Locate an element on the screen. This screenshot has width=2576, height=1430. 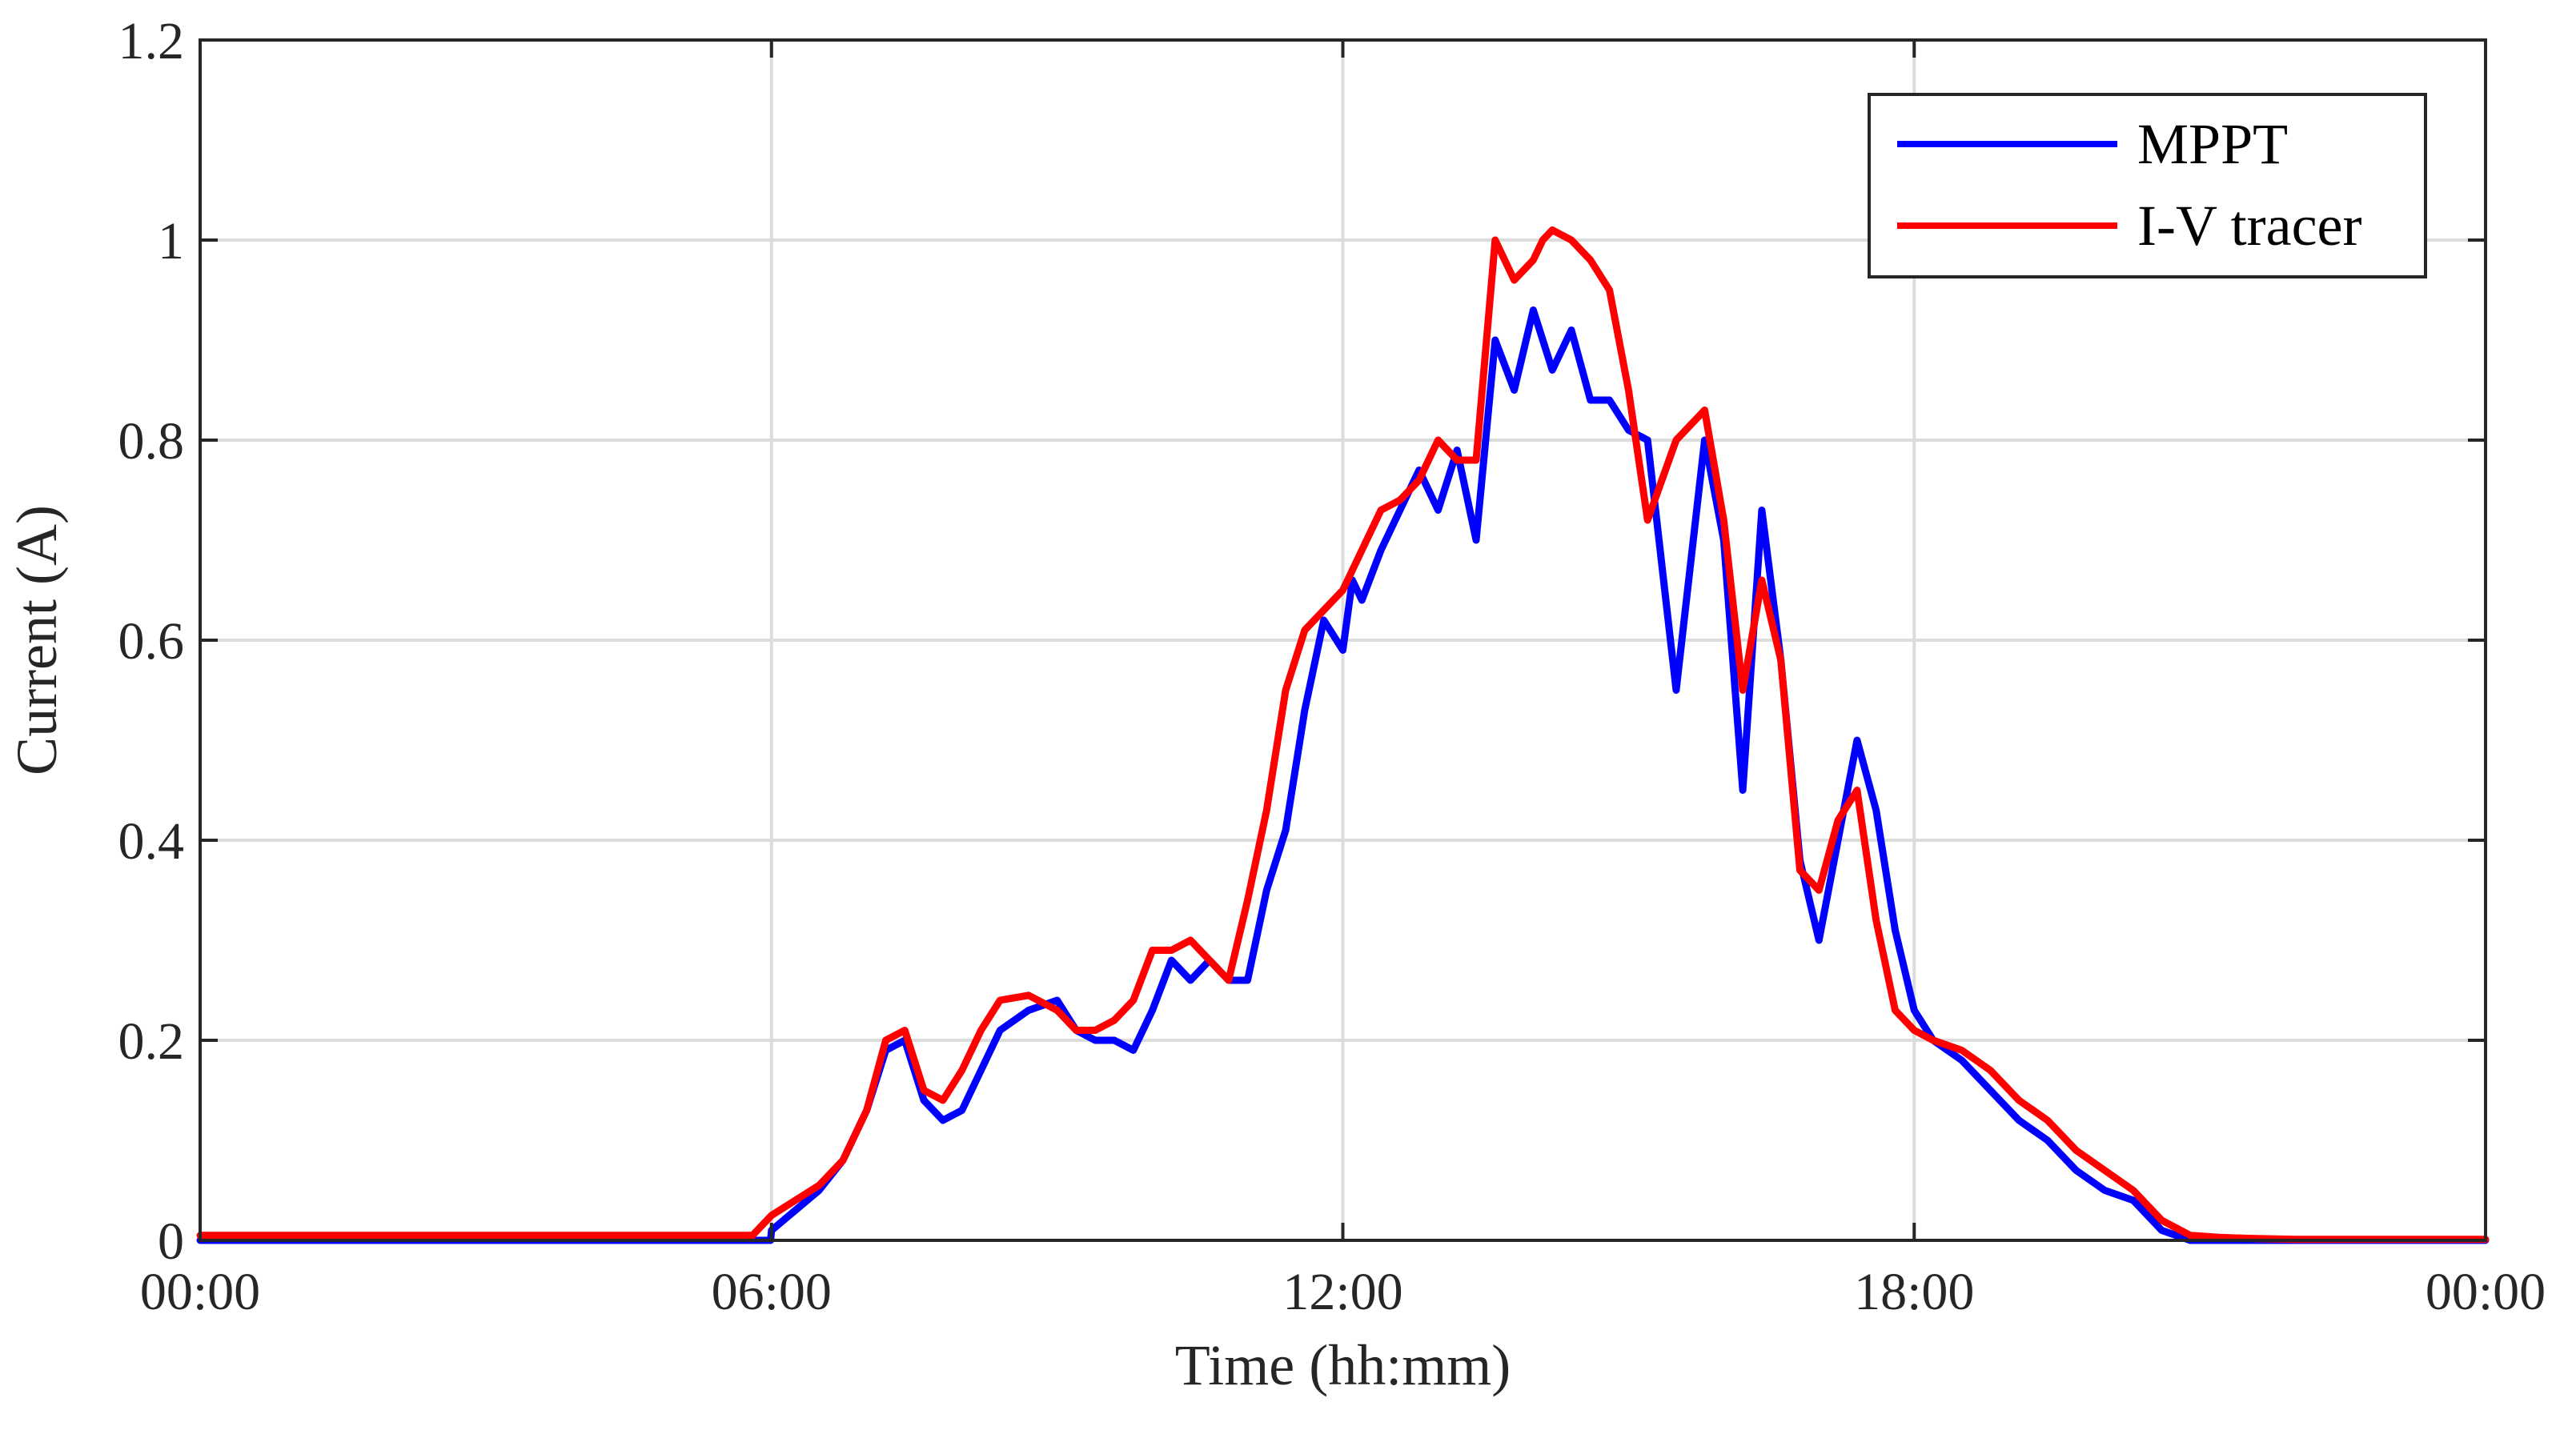
y-tick-label: 1.2 is located at coordinates (151, 41).